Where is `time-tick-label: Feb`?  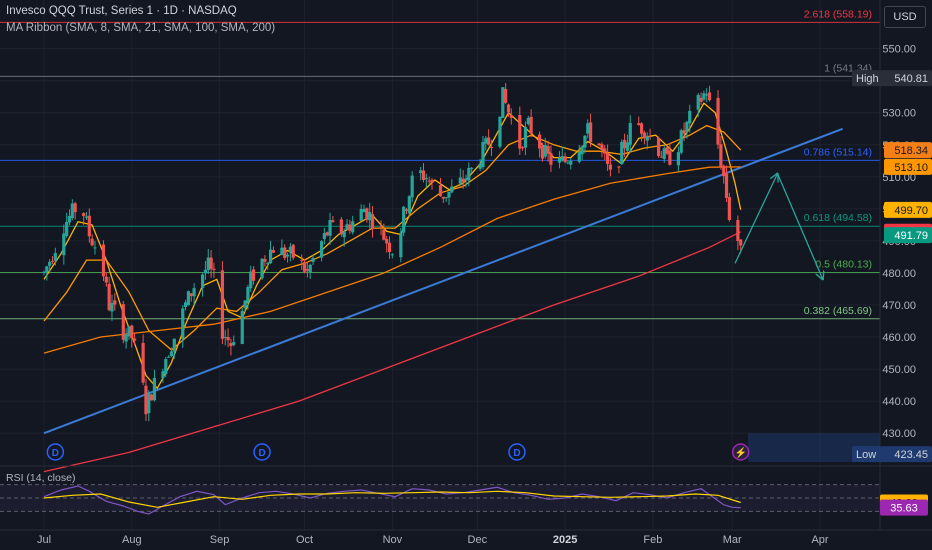 time-tick-label: Feb is located at coordinates (652, 540).